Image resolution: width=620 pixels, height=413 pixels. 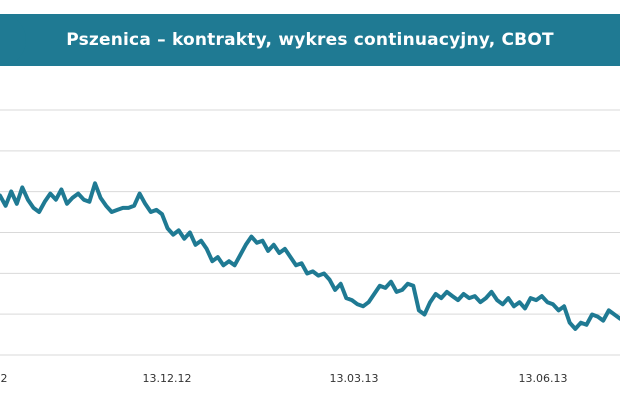 I want to click on x-tick-label: 13.12.12, so click(x=167, y=378).